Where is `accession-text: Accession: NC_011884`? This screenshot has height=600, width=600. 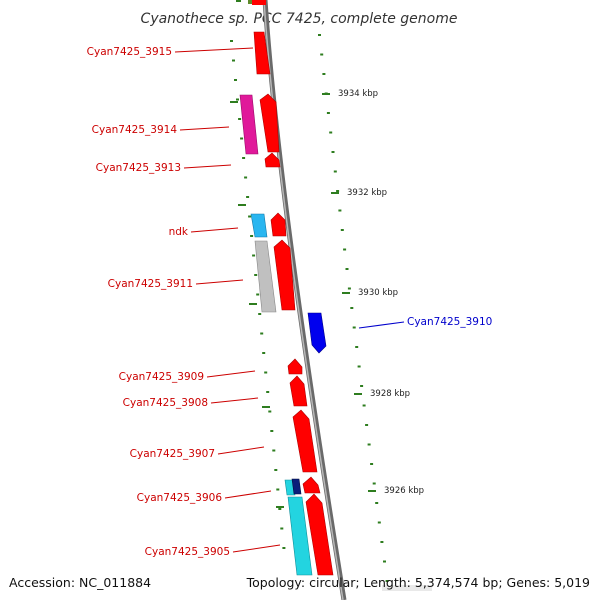
accession-text: Accession: NC_011884 is located at coordinates (80, 582).